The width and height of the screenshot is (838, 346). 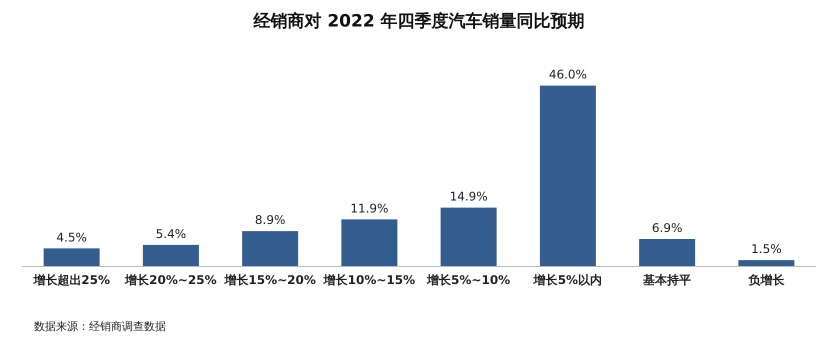 What do you see at coordinates (170, 280) in the screenshot?
I see `x-tick-label: 增长20%~25%` at bounding box center [170, 280].